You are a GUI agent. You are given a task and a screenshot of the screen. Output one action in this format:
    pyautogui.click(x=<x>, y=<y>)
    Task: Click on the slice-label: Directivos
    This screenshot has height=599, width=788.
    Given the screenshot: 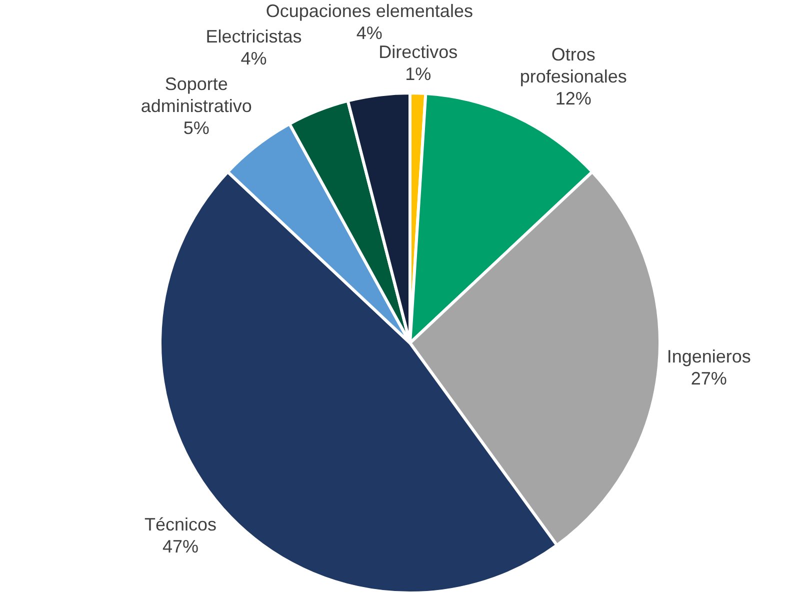 What is the action you would take?
    pyautogui.click(x=418, y=52)
    